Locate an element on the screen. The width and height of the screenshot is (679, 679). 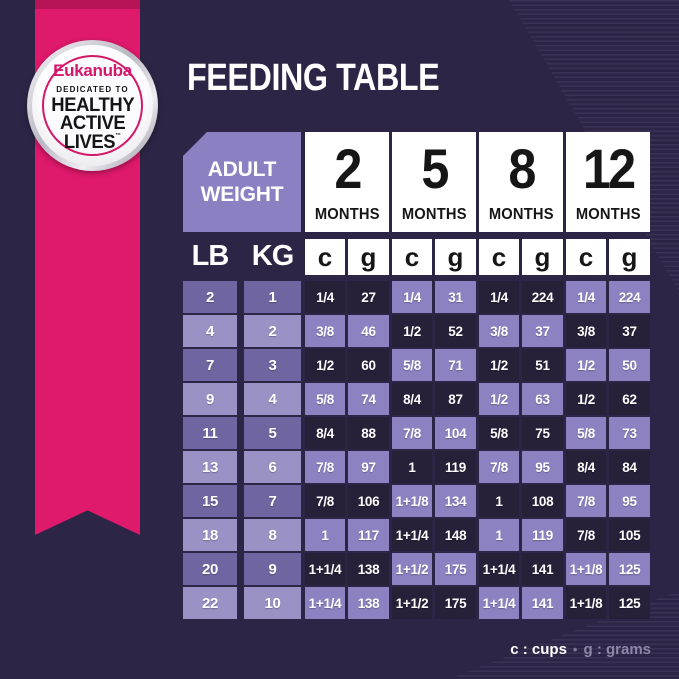
grams-value: 37 is located at coordinates (542, 331).